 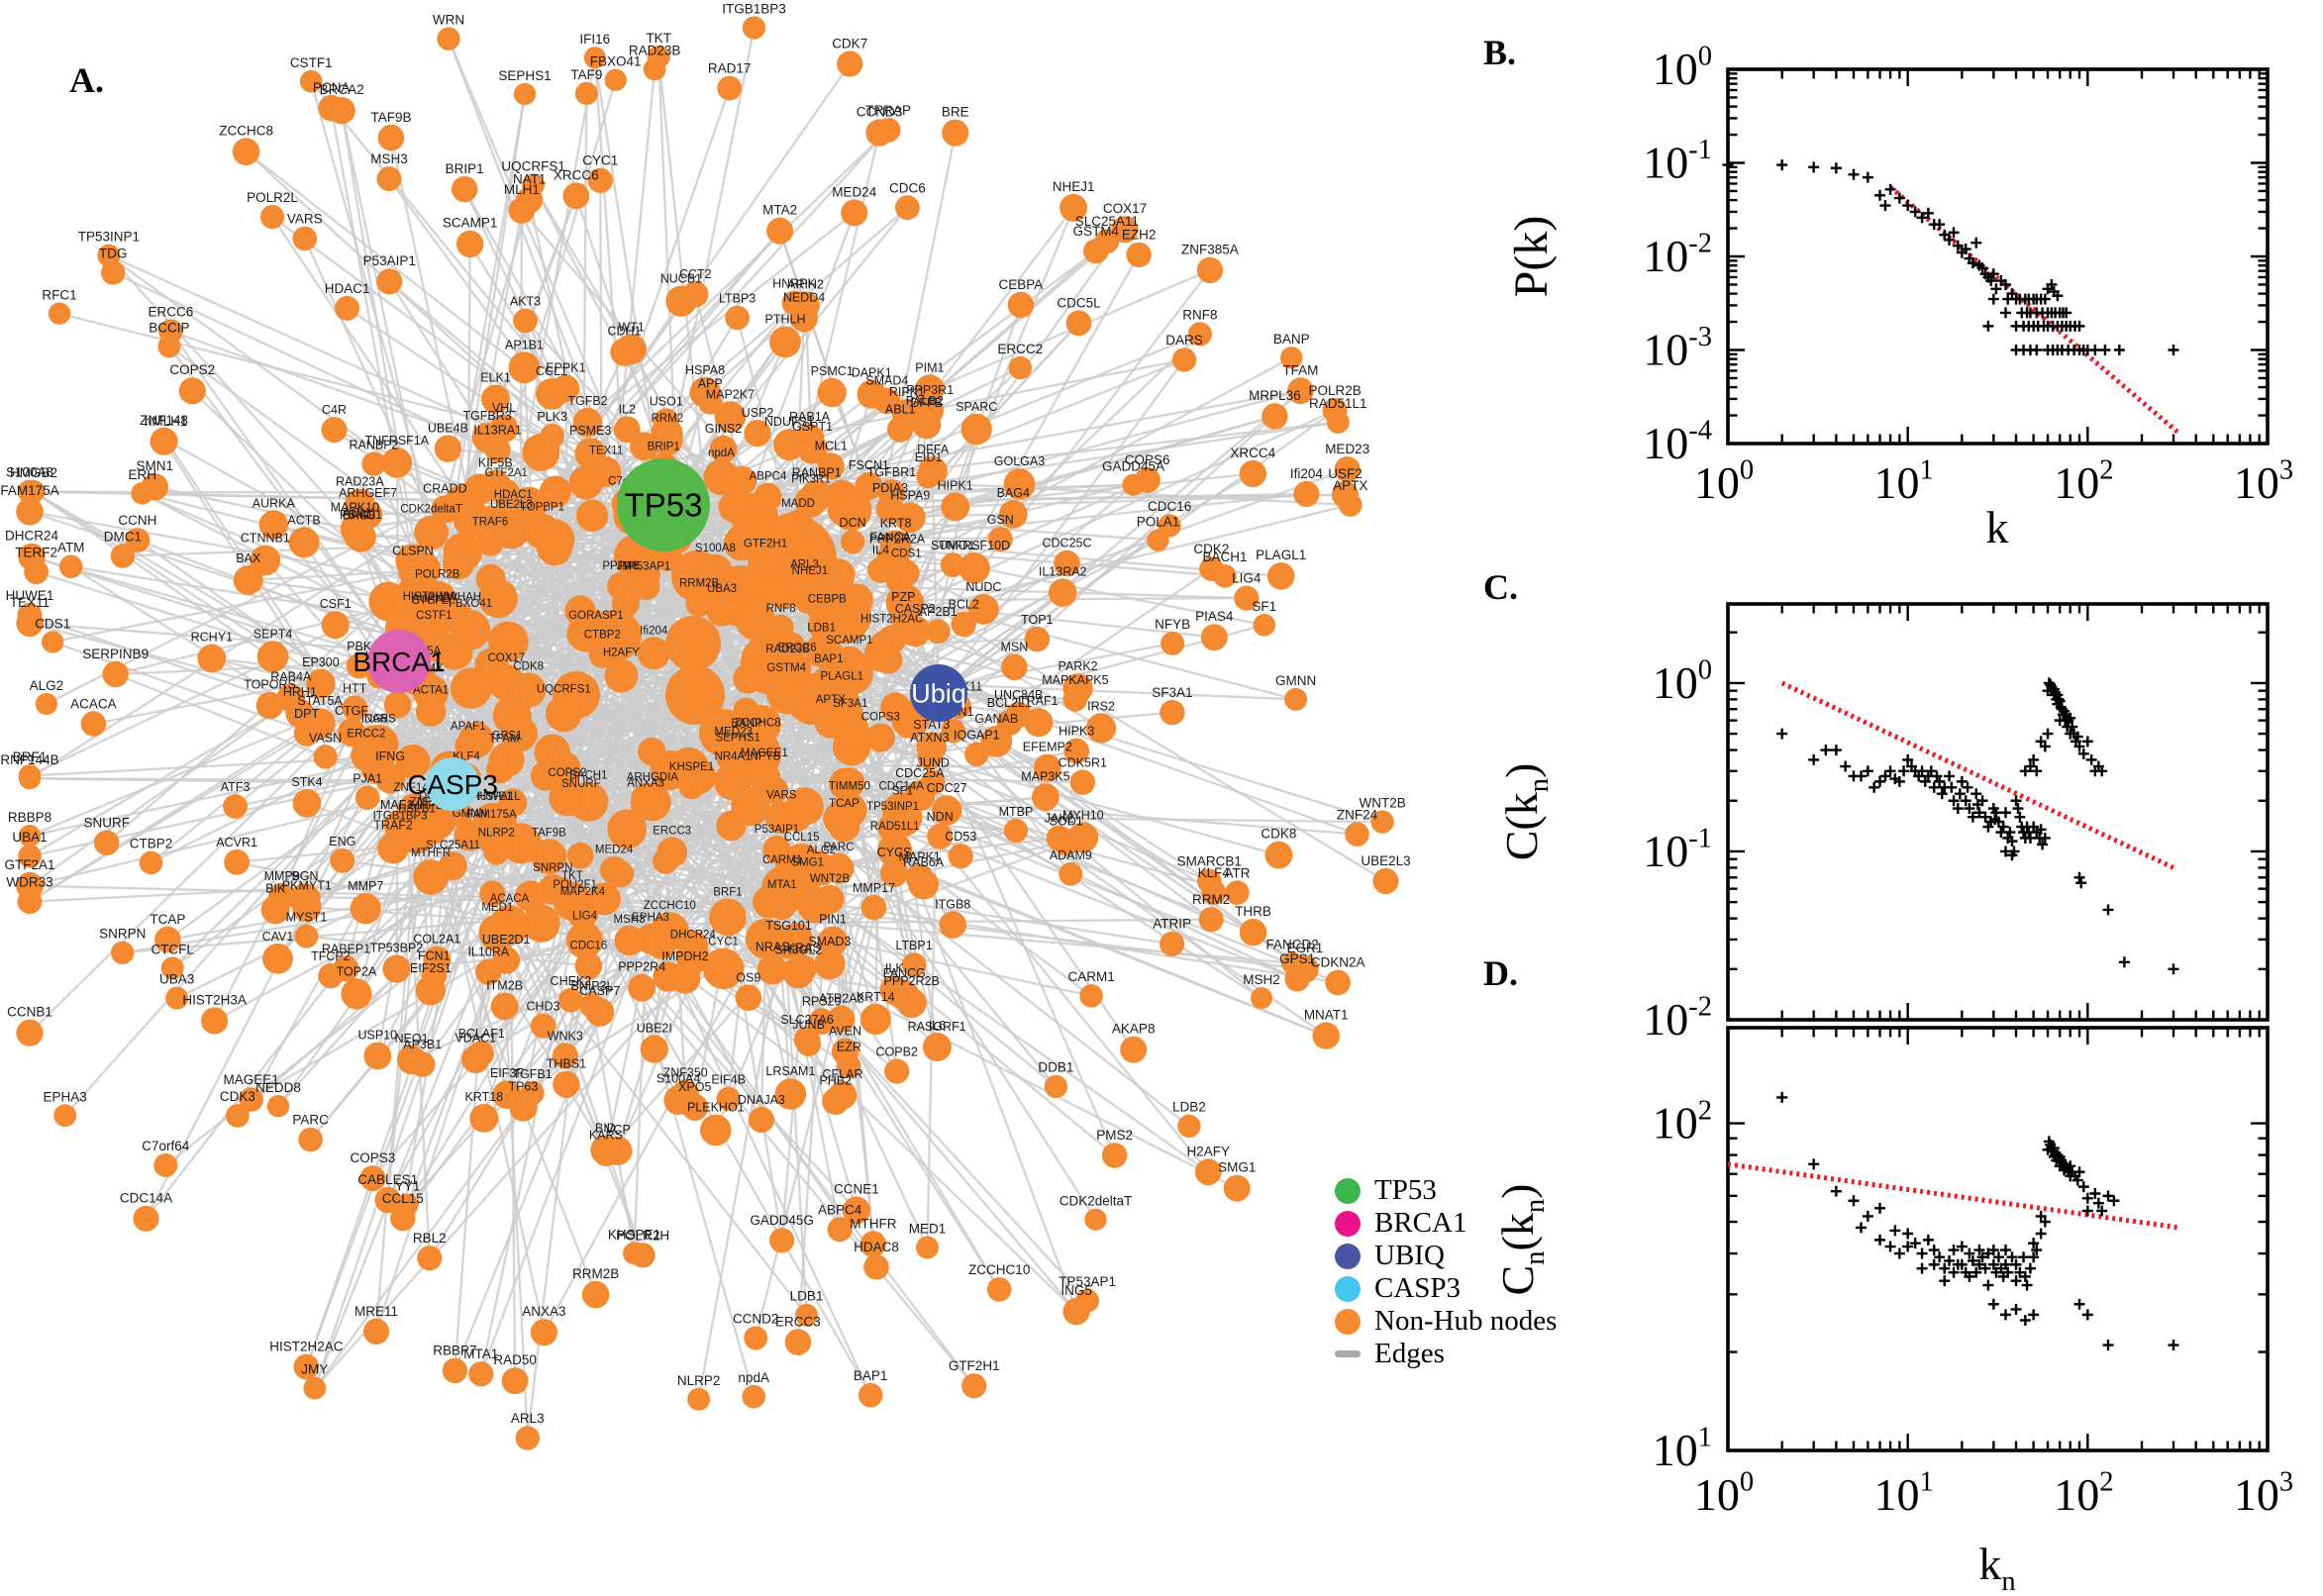 What do you see at coordinates (29, 837) in the screenshot?
I see `svg-text: UBA1` at bounding box center [29, 837].